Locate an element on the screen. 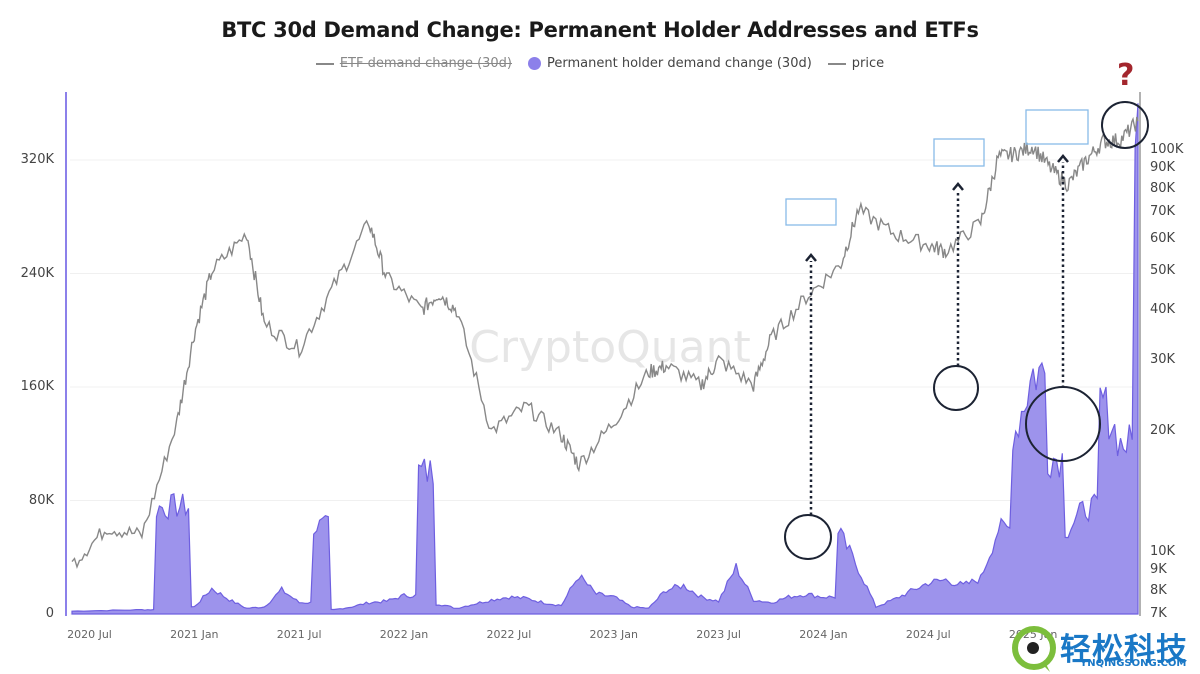 Image resolution: width=1200 pixels, height=674 pixels. eye-logo-icon is located at coordinates (1034, 649).